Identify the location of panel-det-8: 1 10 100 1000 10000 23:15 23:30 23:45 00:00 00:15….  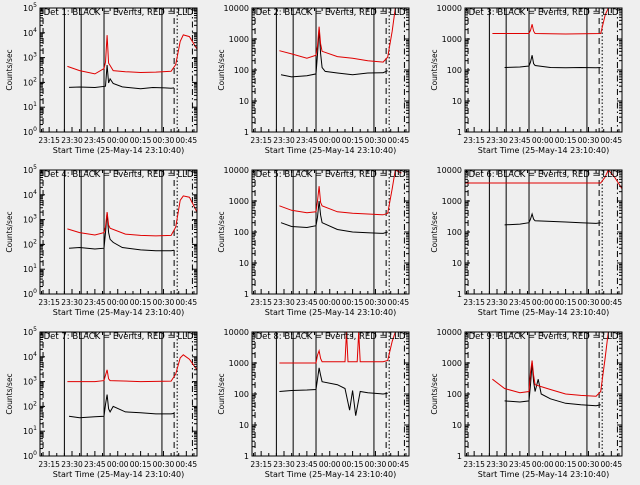
(313, 403).